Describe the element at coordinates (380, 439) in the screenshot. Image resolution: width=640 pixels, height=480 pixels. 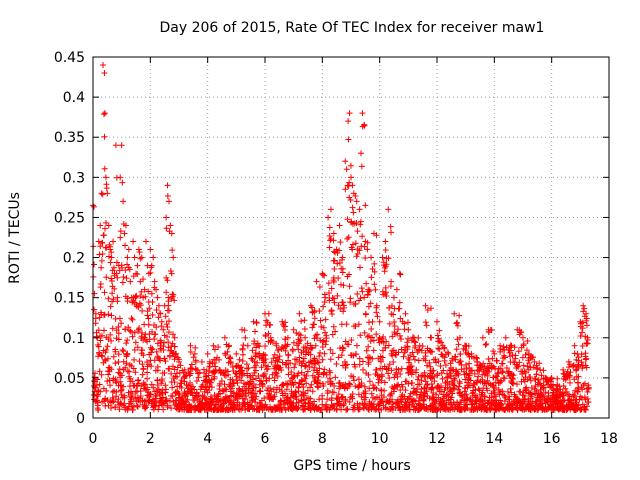
I see `x-tick-label: 10` at that location.